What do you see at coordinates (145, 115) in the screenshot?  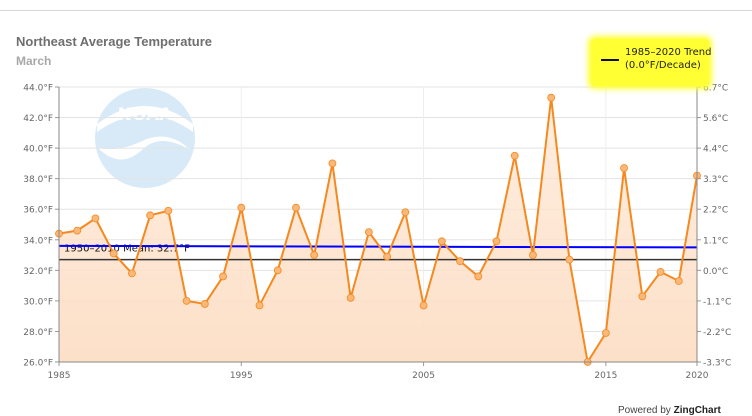 I see `noaa-watermark-text: NOAA` at bounding box center [145, 115].